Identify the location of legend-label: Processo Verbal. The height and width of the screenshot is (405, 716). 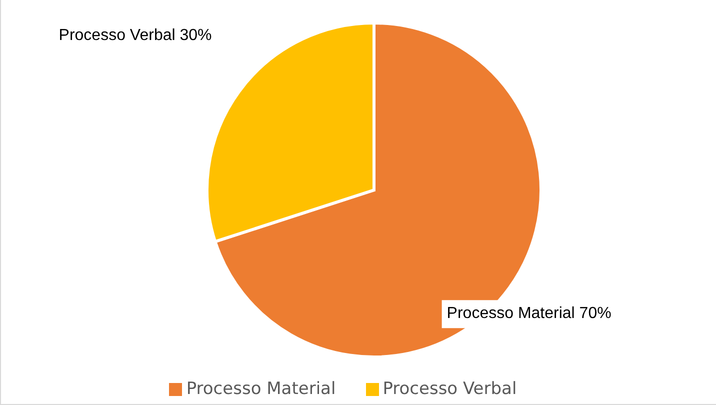
(449, 389).